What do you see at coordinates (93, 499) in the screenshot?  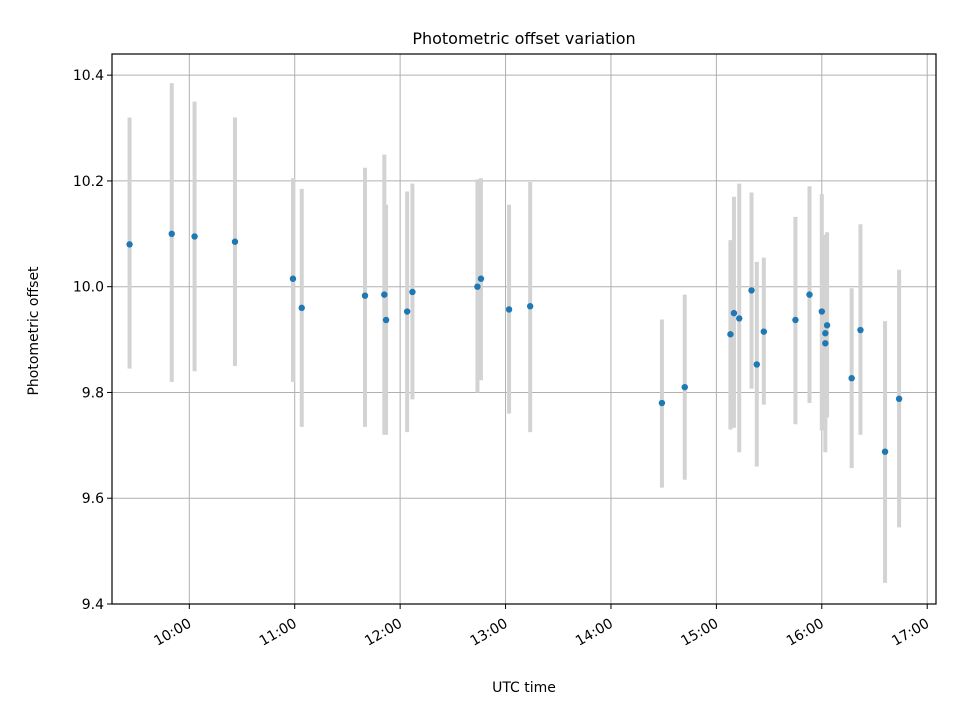 I see `y-tick-label: 9.6` at bounding box center [93, 499].